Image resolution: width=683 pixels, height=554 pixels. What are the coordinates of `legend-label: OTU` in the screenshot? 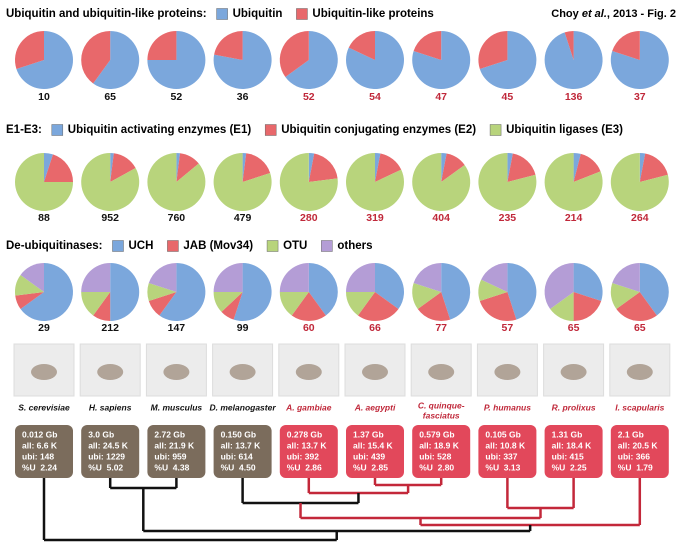 It's located at (295, 246).